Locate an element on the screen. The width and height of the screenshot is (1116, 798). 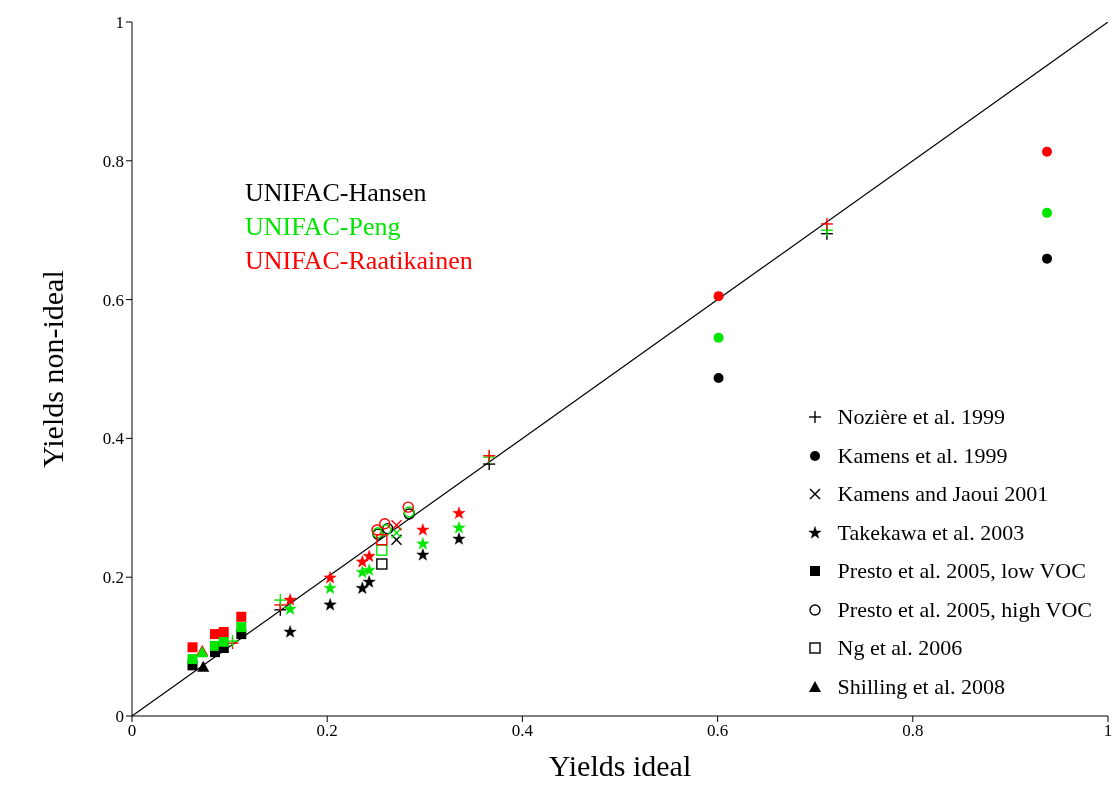
x-tick-label: 0.4 is located at coordinates (522, 731).